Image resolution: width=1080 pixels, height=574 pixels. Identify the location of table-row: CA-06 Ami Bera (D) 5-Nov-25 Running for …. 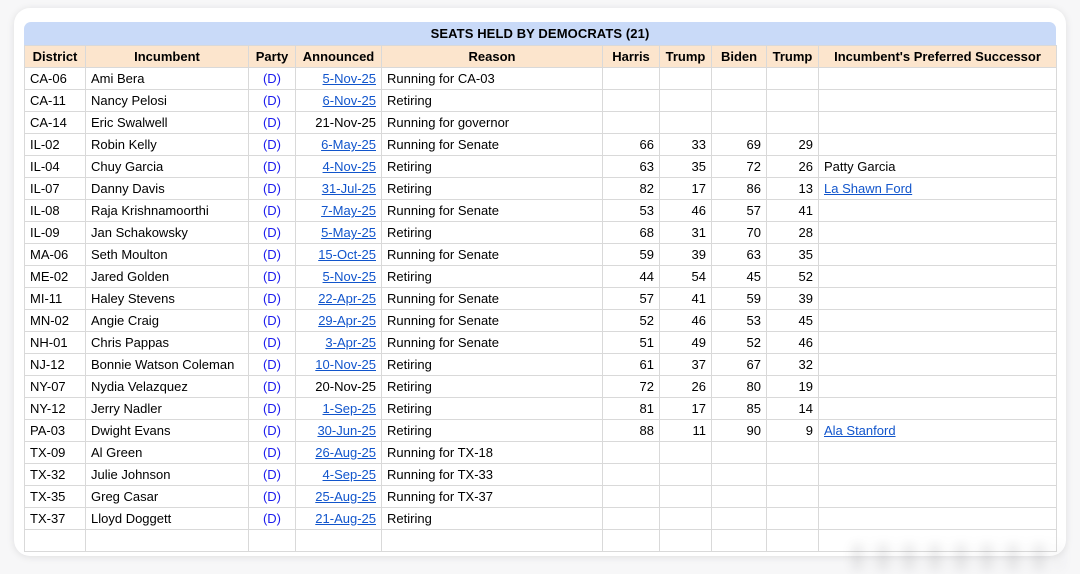
(540, 78).